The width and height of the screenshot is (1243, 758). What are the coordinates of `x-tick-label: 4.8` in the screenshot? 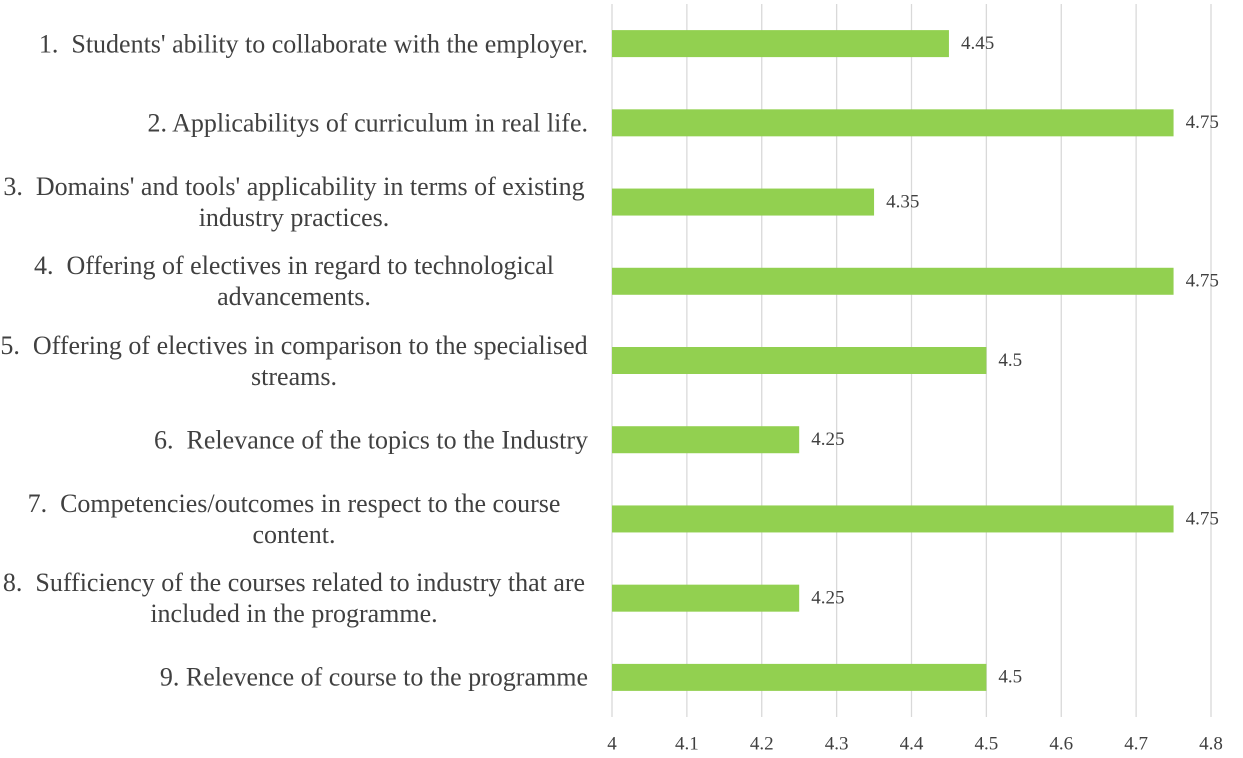 It's located at (1211, 743).